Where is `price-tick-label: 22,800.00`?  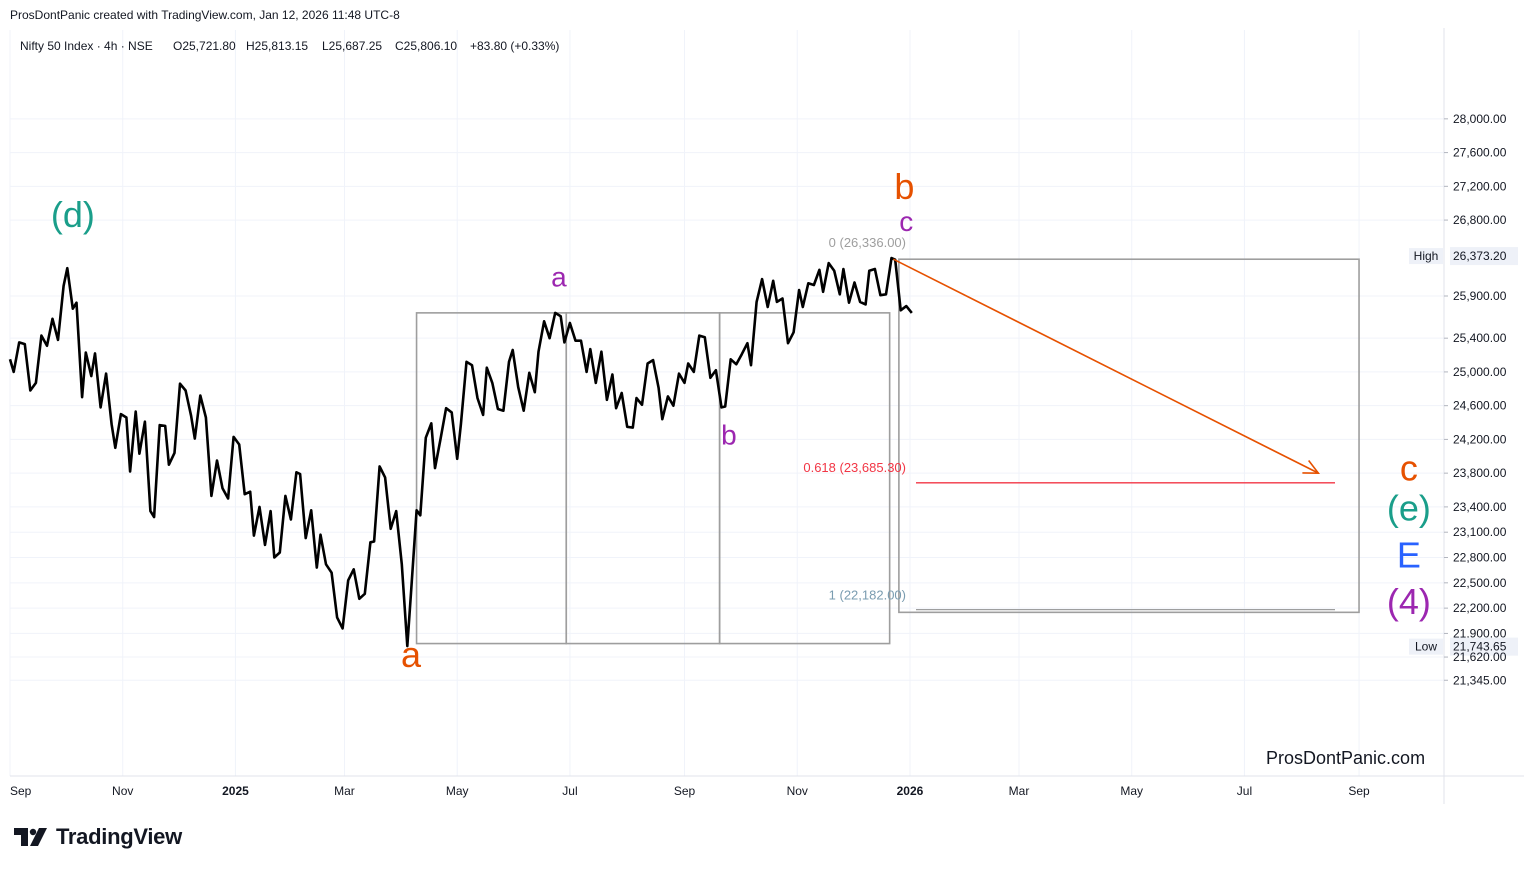 price-tick-label: 22,800.00 is located at coordinates (1480, 558).